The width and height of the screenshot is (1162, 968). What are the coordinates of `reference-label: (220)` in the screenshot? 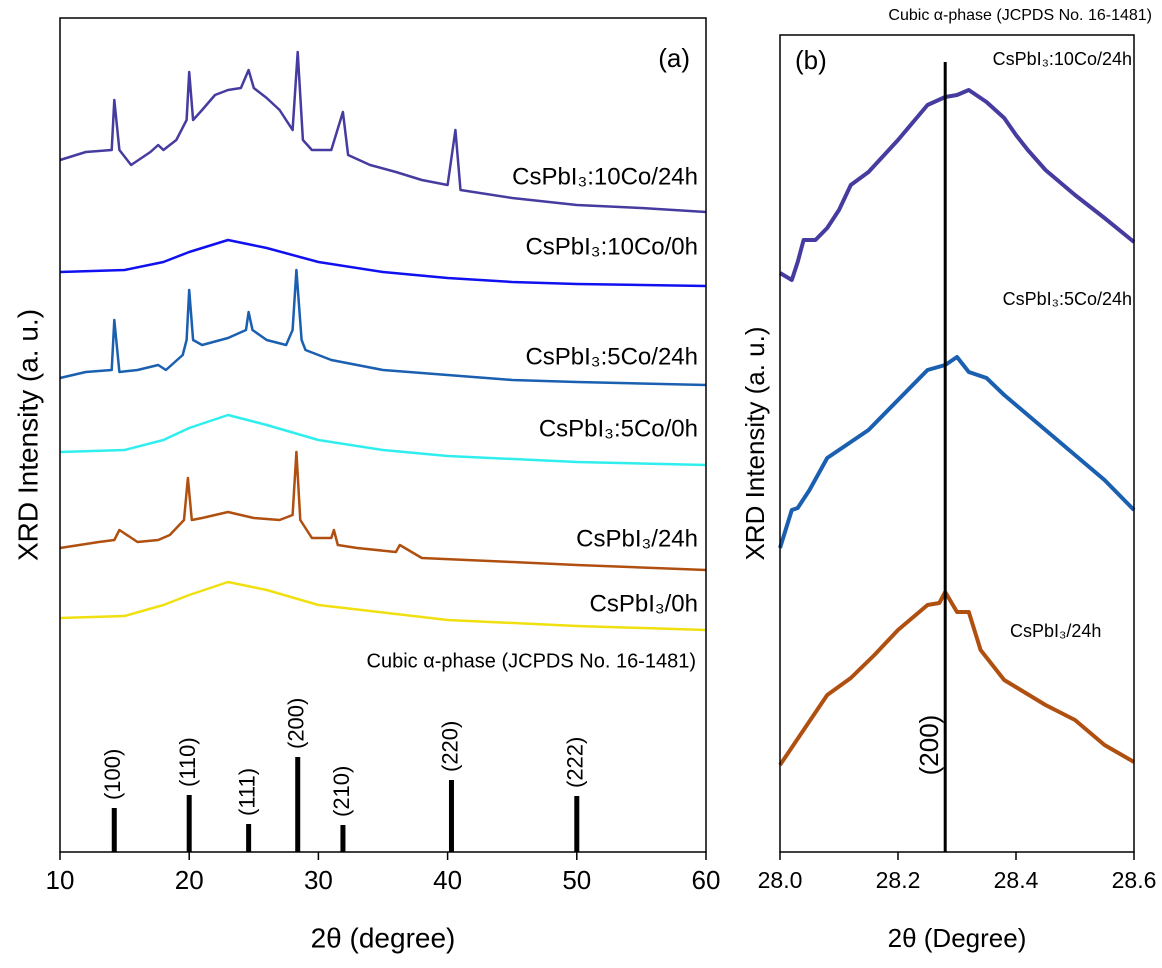 It's located at (449, 746).